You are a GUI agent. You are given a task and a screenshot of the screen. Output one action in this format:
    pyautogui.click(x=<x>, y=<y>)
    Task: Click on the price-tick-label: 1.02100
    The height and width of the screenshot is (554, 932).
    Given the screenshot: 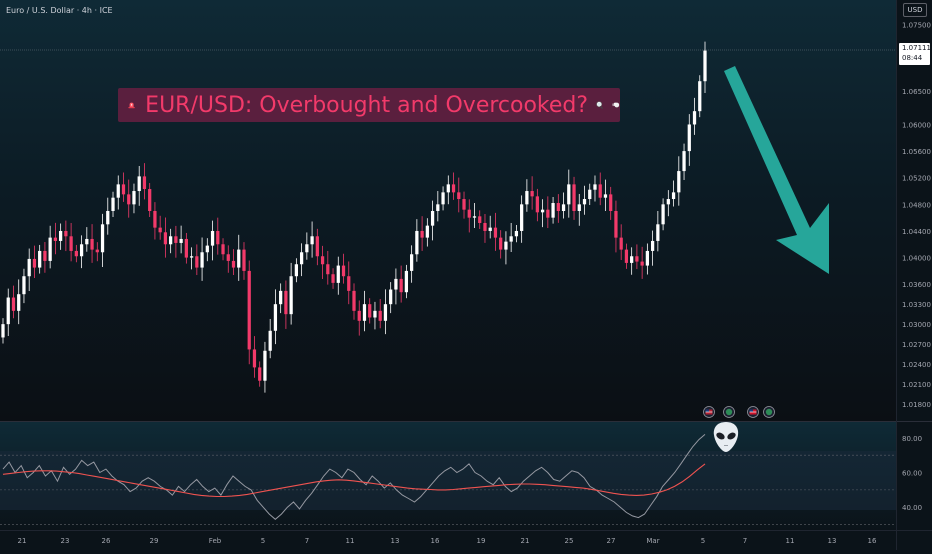 What is the action you would take?
    pyautogui.click(x=916, y=385)
    